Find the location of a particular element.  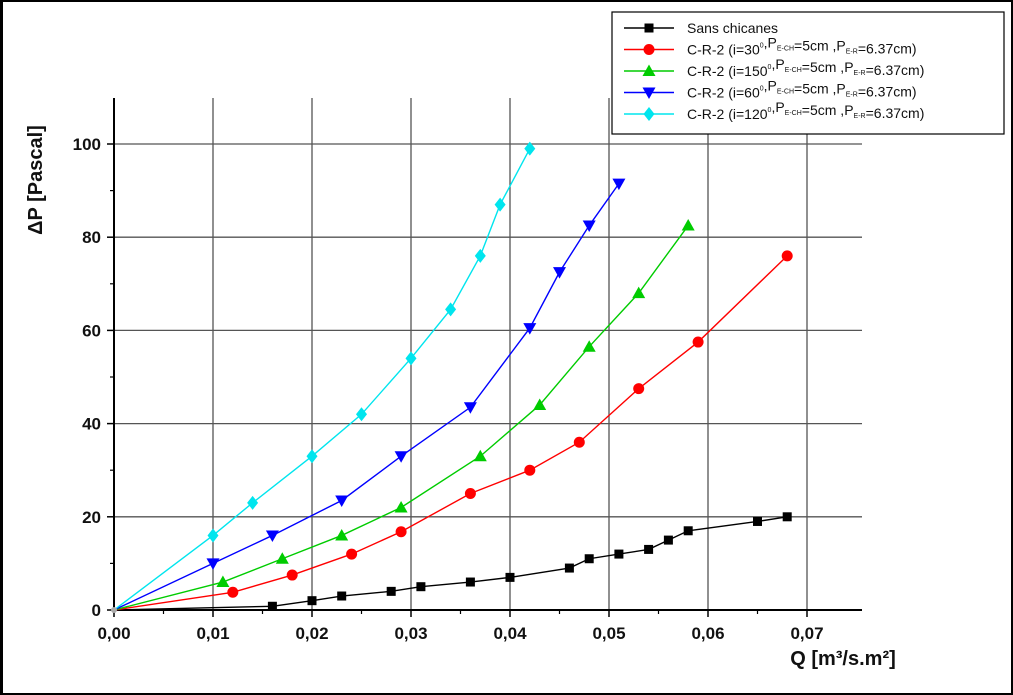

legend-entry: C-R-2 (i=600,PE-CH=5cm ,PE-R=6.37cm) is located at coordinates (770, 89).